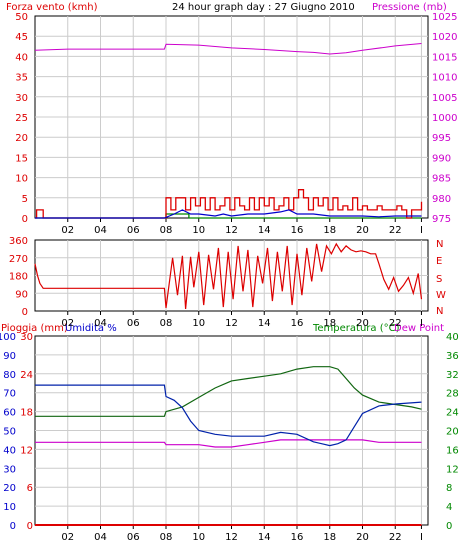 The width and height of the screenshot is (460, 555). I want to click on temperature-y-tick-label: 12, so click(452, 469).